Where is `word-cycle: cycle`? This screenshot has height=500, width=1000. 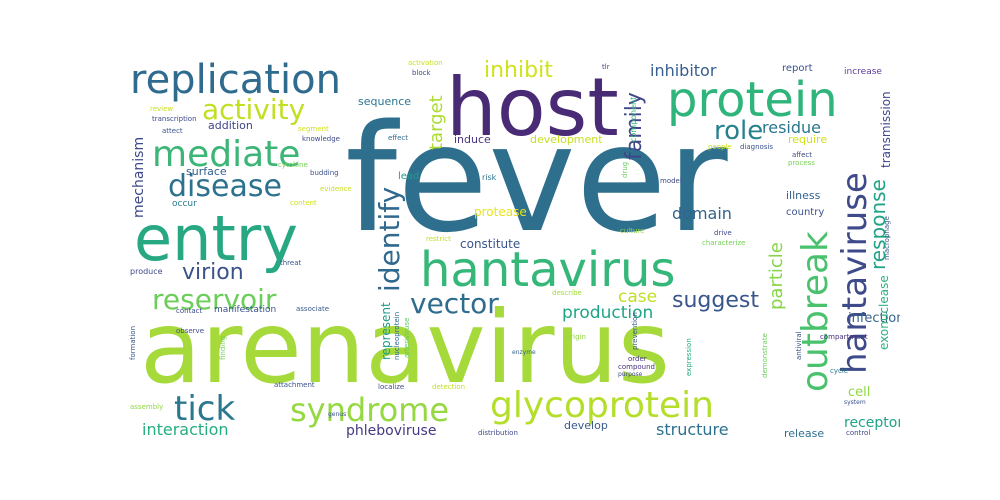
word-cycle: cycle is located at coordinates (839, 371).